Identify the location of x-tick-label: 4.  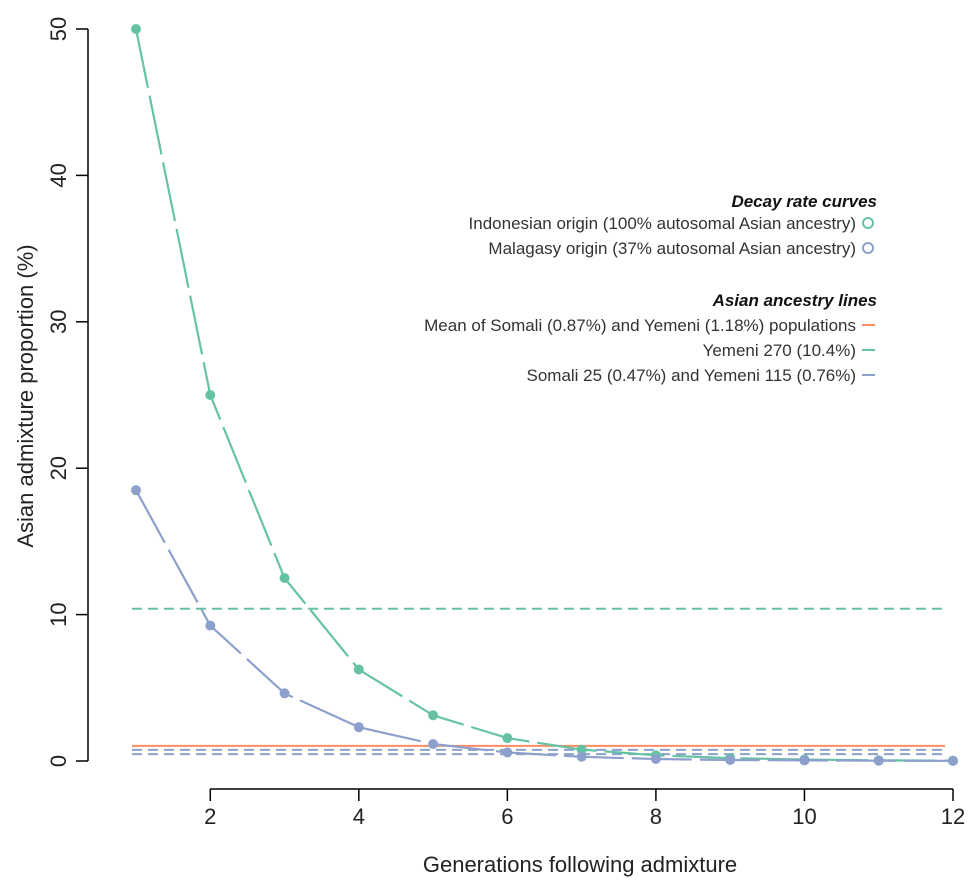
(359, 816).